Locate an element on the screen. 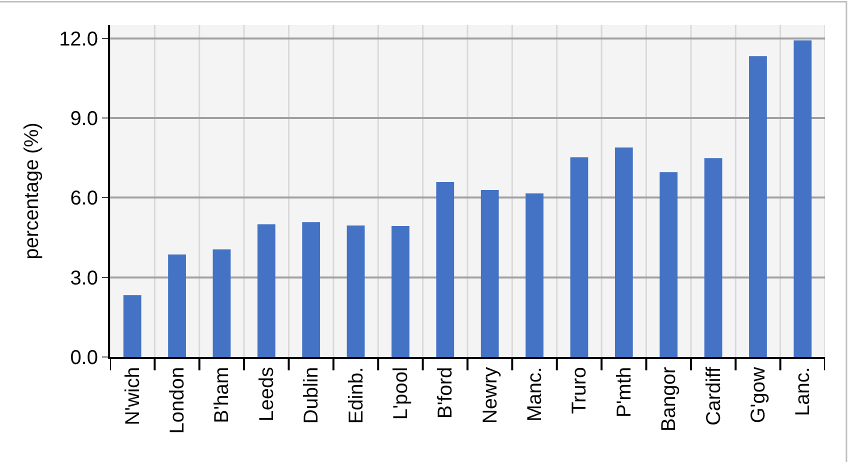 This screenshot has height=462, width=850. y-axis-title: percentage (%) is located at coordinates (32, 191).